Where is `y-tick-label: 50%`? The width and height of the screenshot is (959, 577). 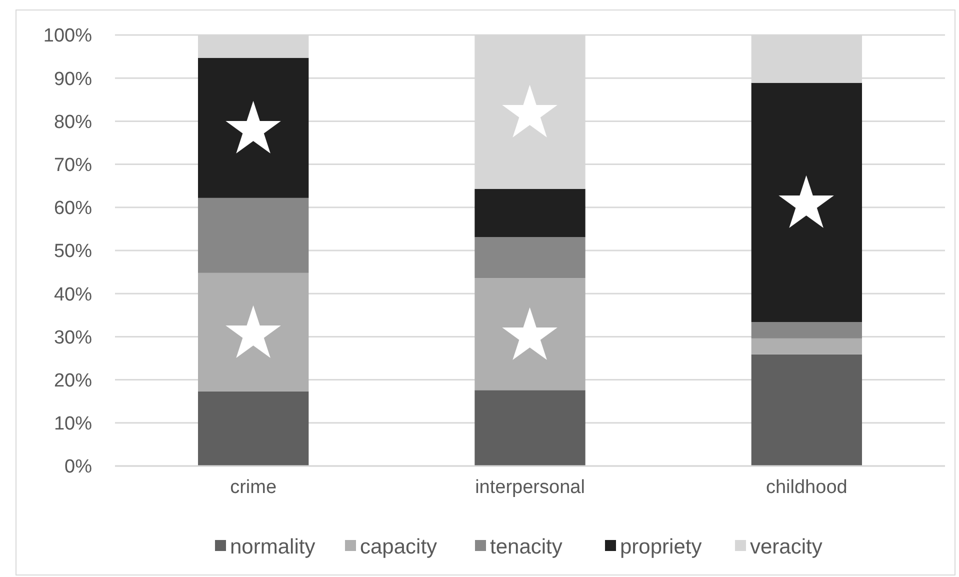
y-tick-label: 50% is located at coordinates (73, 251).